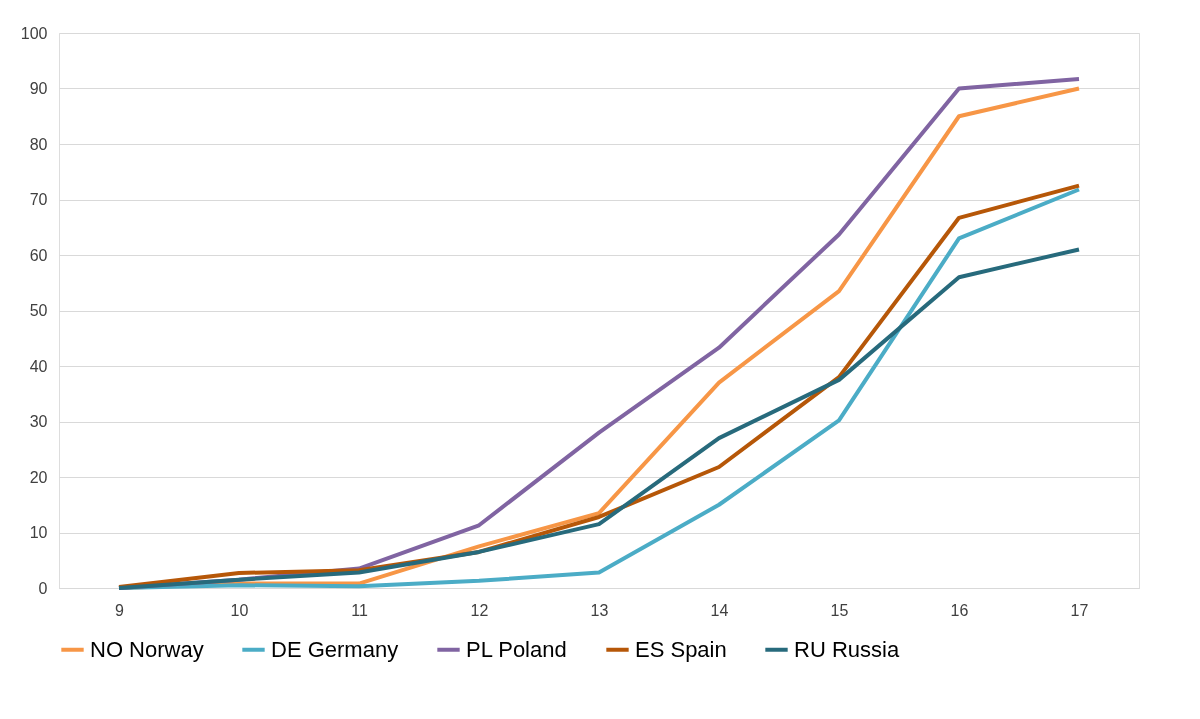  What do you see at coordinates (681, 649) in the screenshot?
I see `legend-label: ES Spain` at bounding box center [681, 649].